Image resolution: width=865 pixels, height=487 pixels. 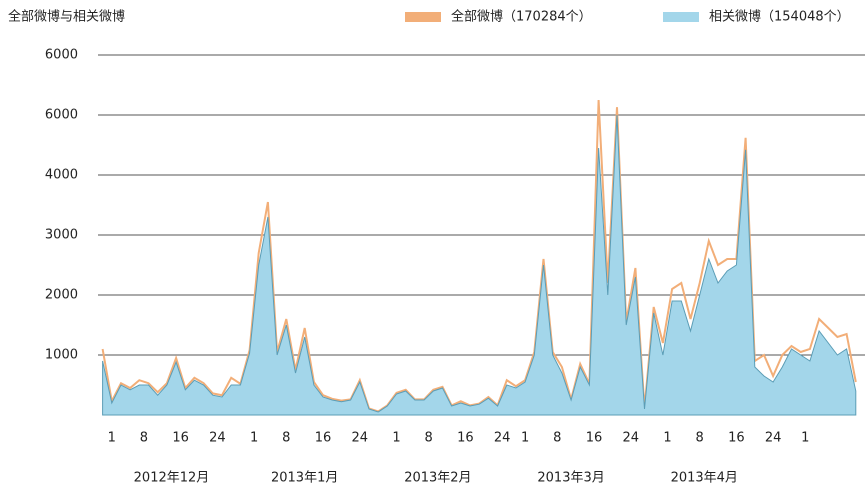 I want to click on x-month-label: 2013年3月, so click(x=570, y=478).